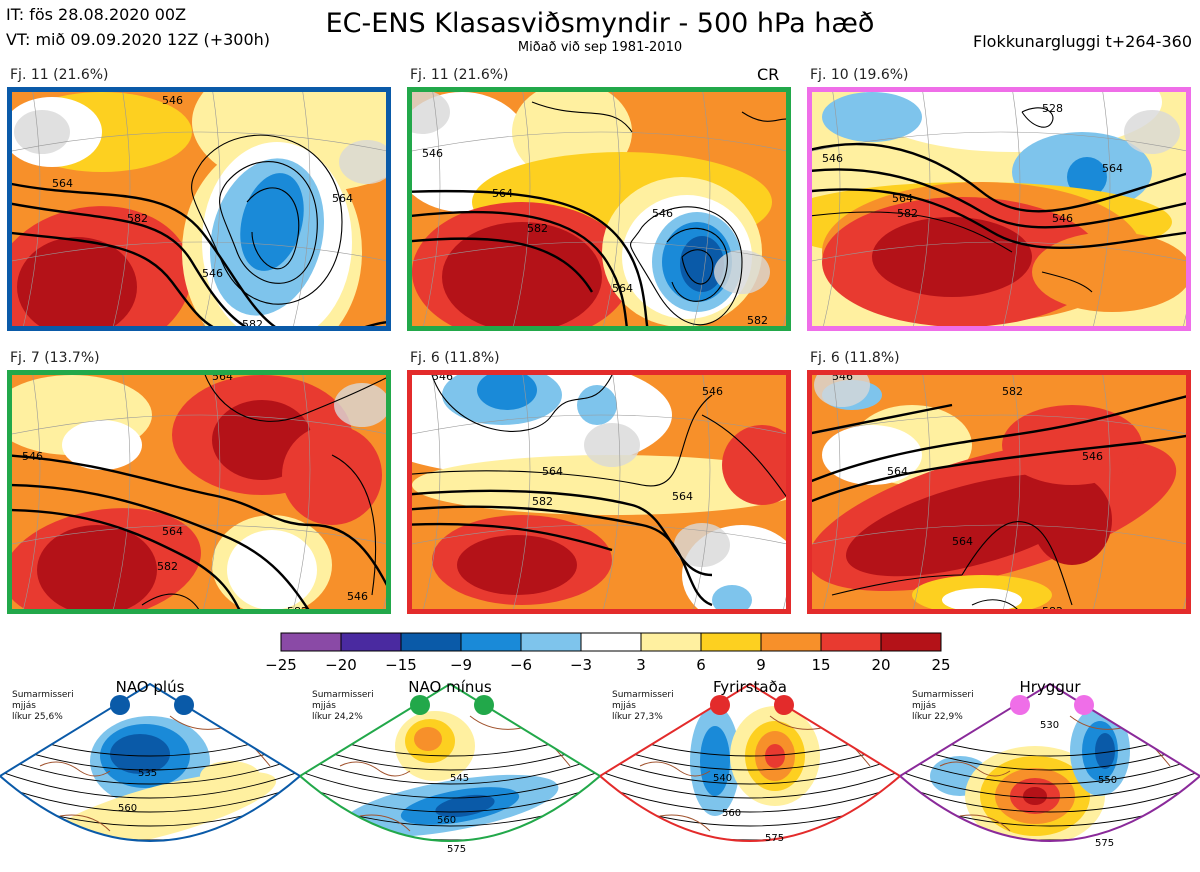  What do you see at coordinates (1104, 843) in the screenshot?
I see `contour-label: 575` at bounding box center [1104, 843].